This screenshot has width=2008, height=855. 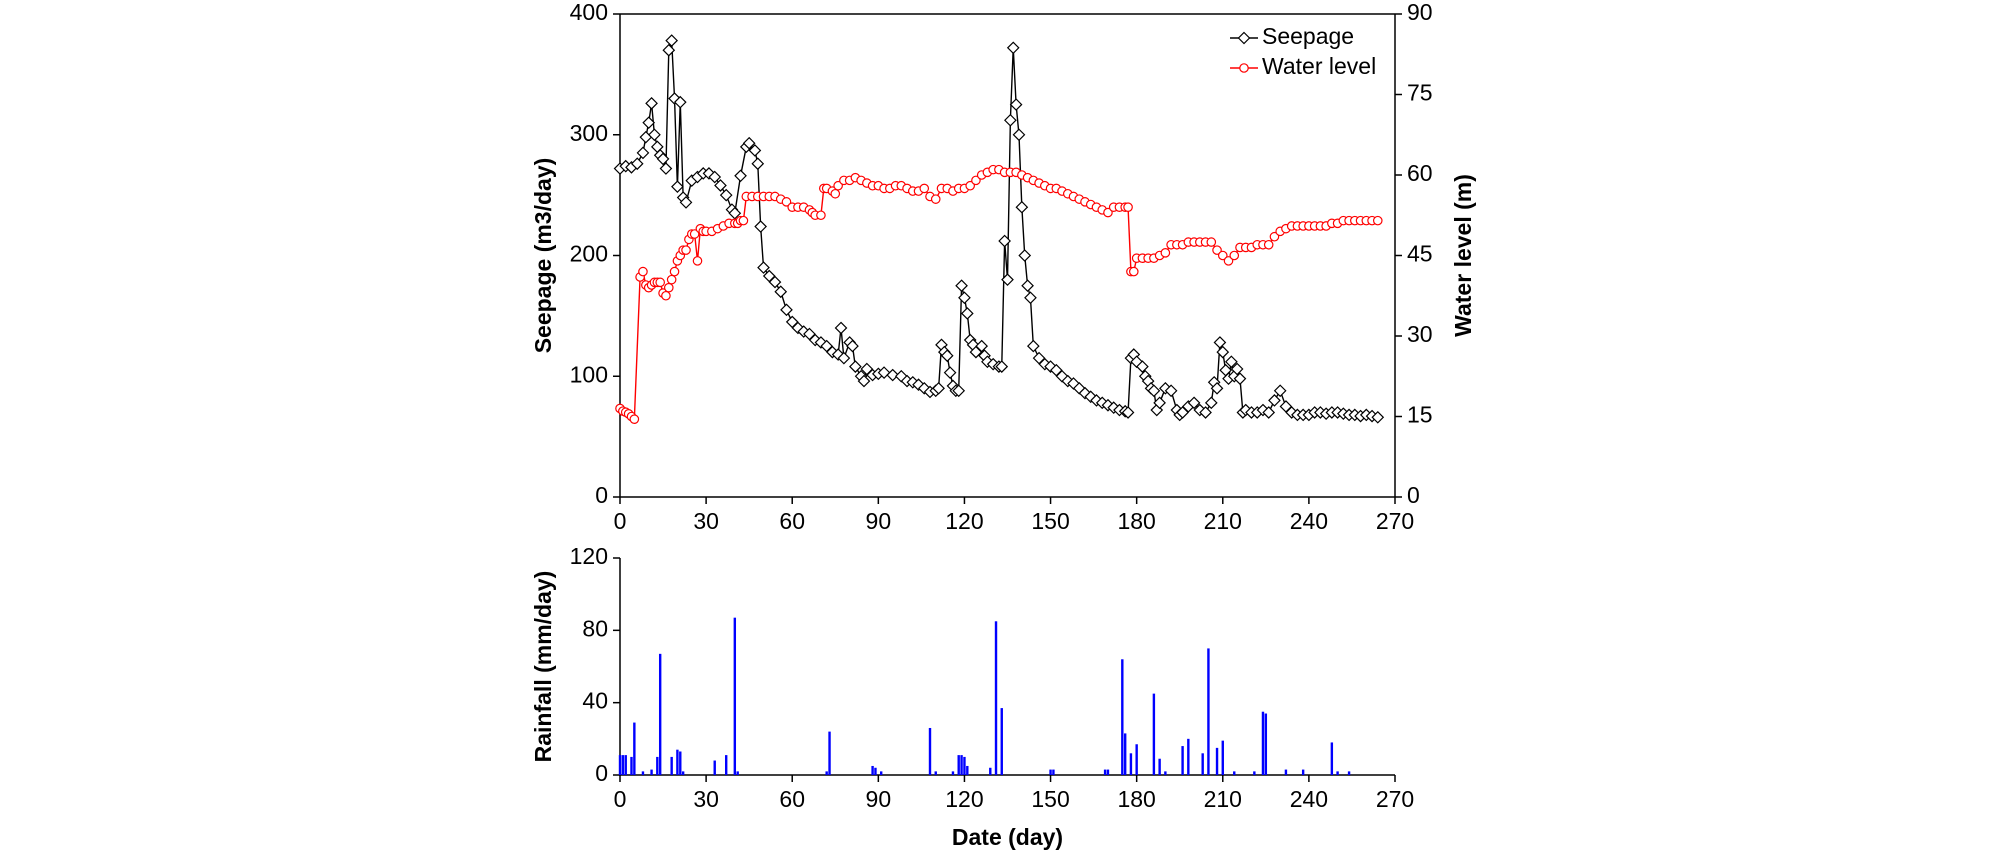 I want to click on y-axis-title: Seepage (m3/day), so click(x=543, y=256).